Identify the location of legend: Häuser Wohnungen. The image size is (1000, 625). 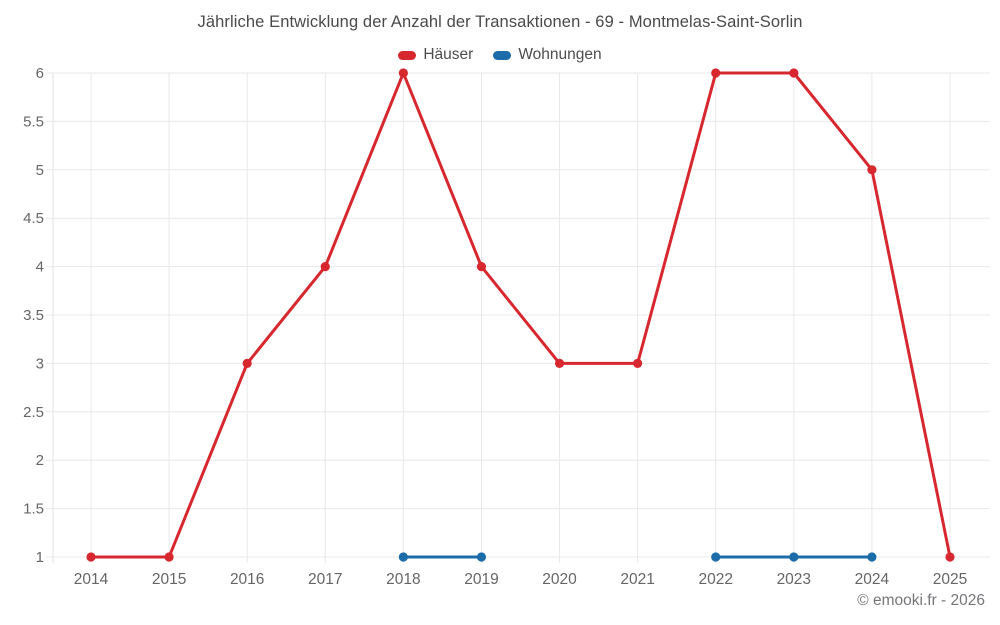
(500, 55).